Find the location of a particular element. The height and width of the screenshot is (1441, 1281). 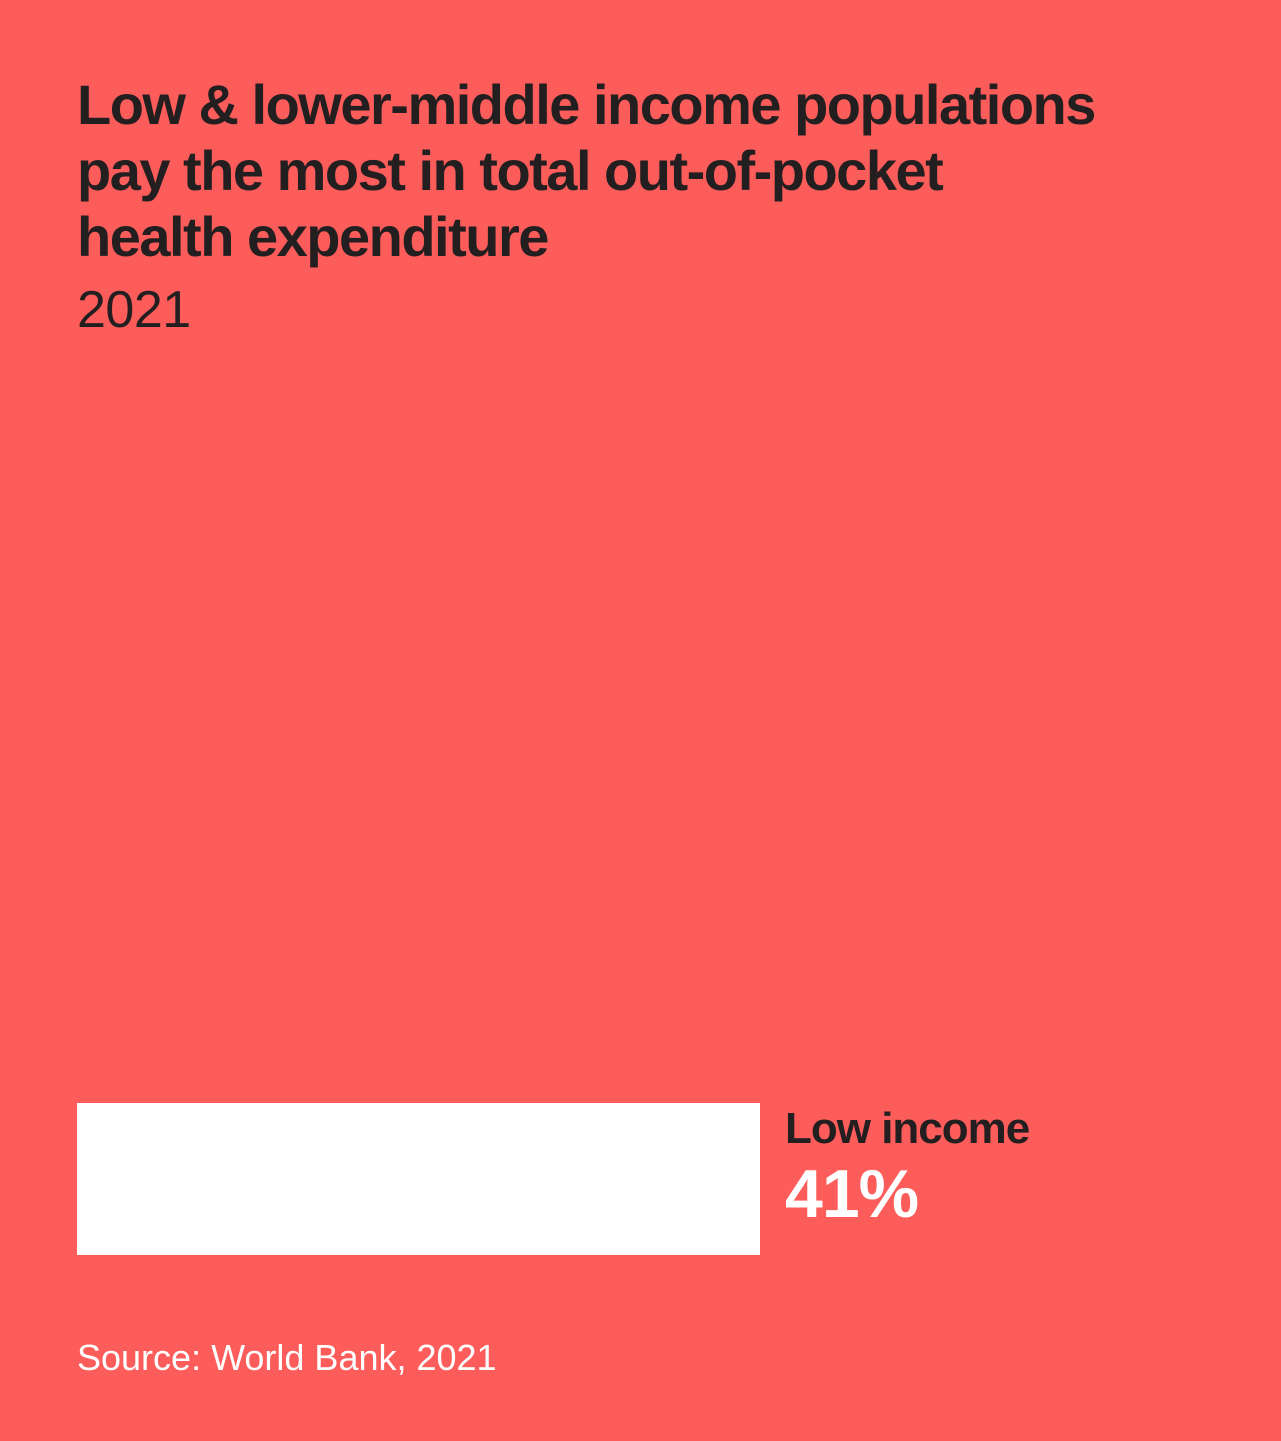

bar-track is located at coordinates (418, 1179).